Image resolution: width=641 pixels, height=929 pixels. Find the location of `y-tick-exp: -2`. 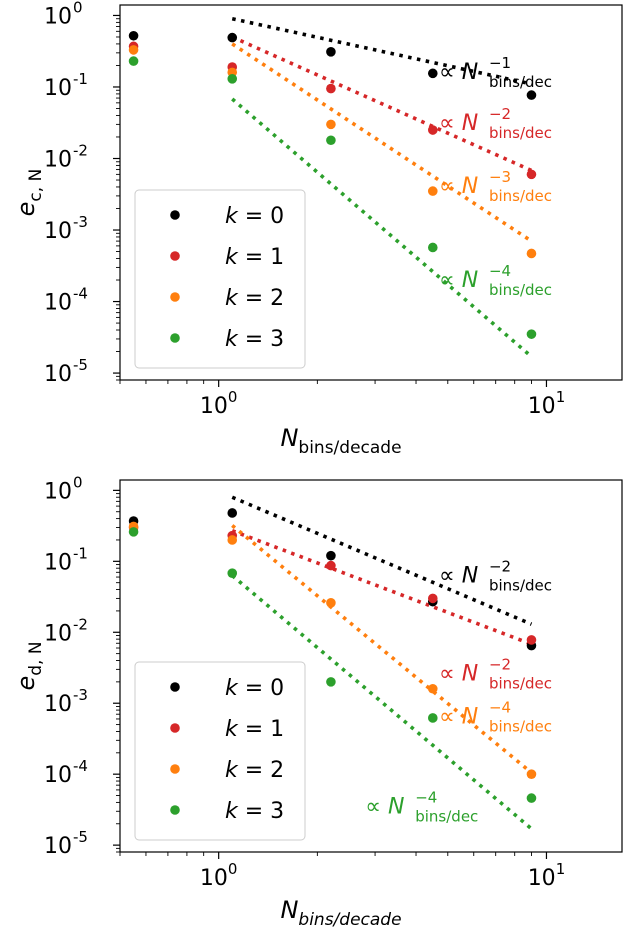

y-tick-exp: -2 is located at coordinates (80, 624).